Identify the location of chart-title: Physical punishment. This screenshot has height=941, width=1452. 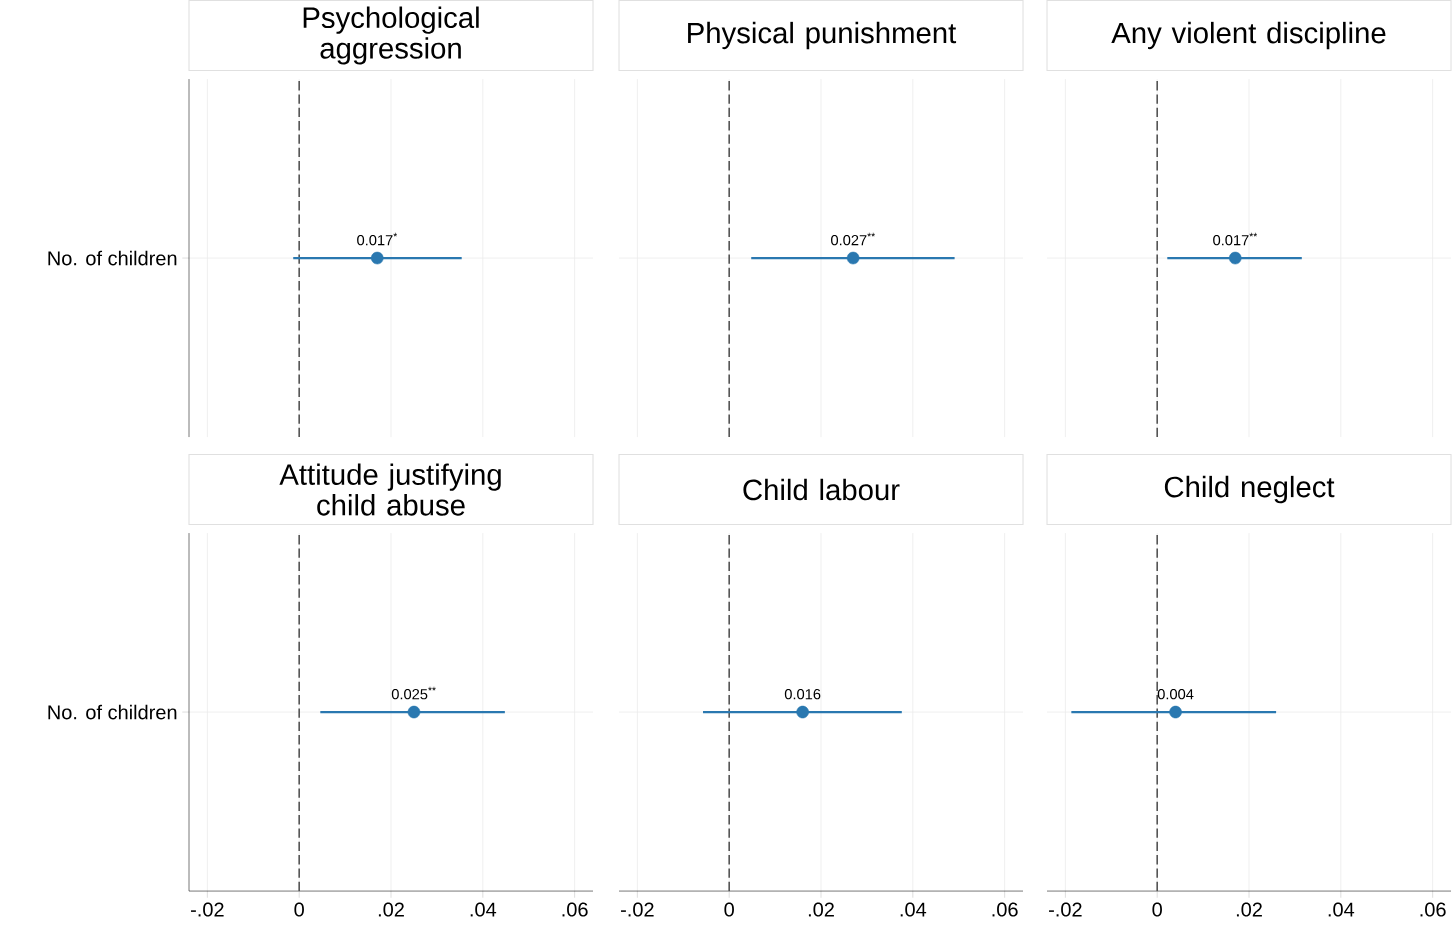
(822, 35).